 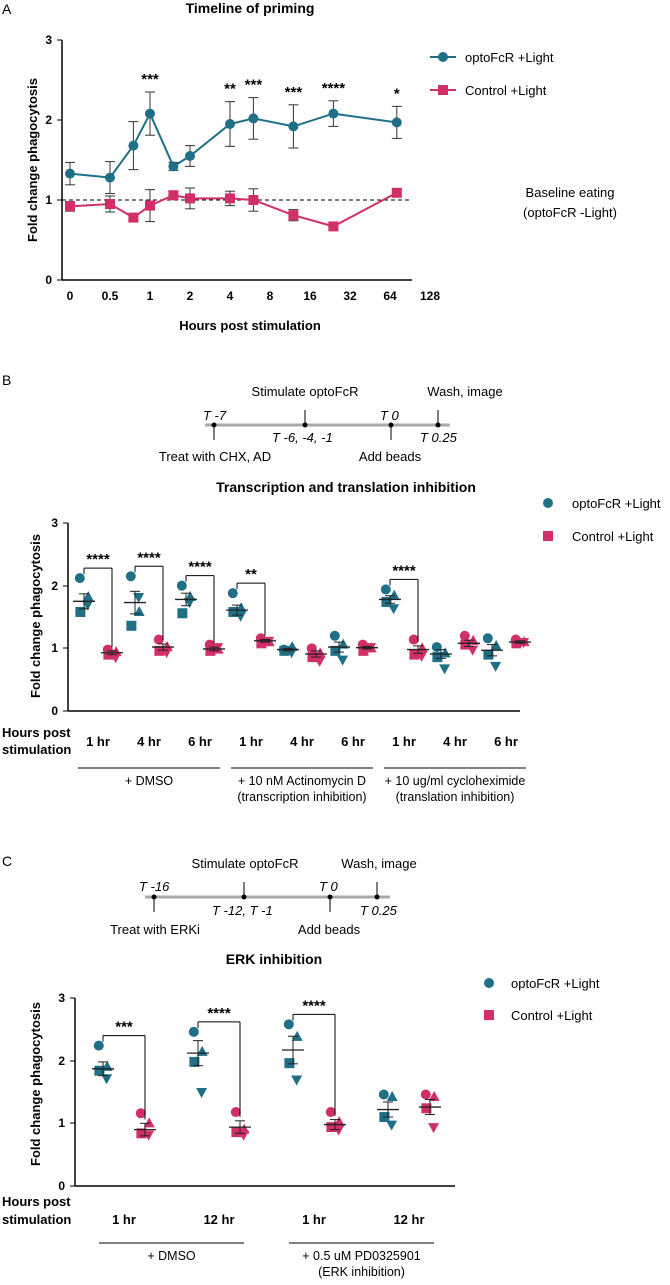 What do you see at coordinates (439, 437) in the screenshot?
I see `timeline-end: T 0.25` at bounding box center [439, 437].